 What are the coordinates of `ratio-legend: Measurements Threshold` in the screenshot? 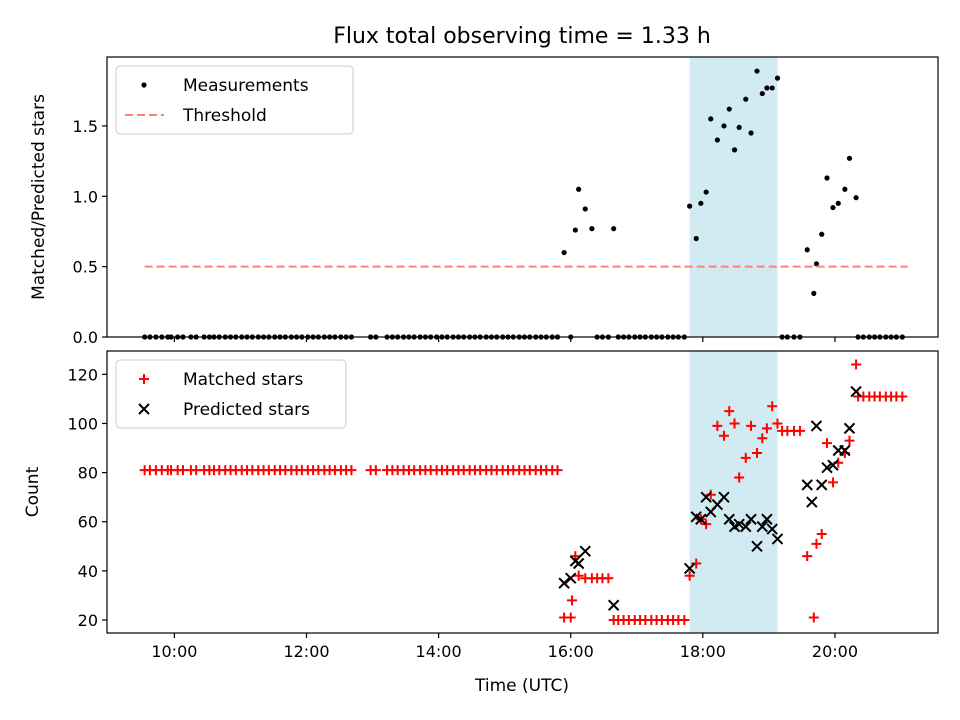 It's located at (234, 100).